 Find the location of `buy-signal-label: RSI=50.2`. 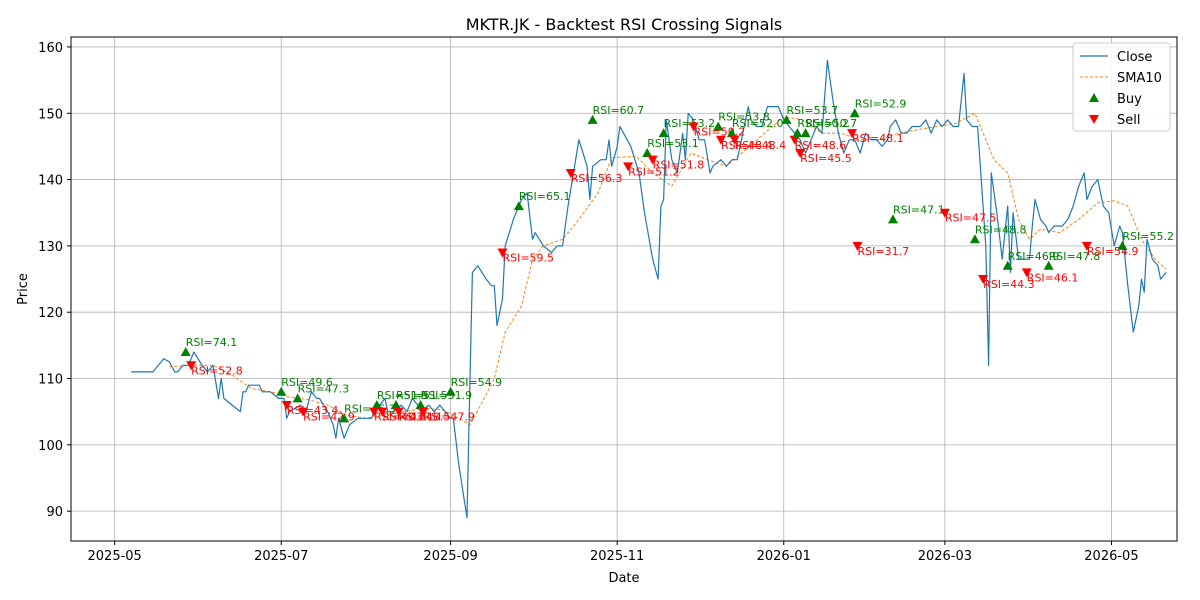

buy-signal-label: RSI=50.2 is located at coordinates (823, 123).